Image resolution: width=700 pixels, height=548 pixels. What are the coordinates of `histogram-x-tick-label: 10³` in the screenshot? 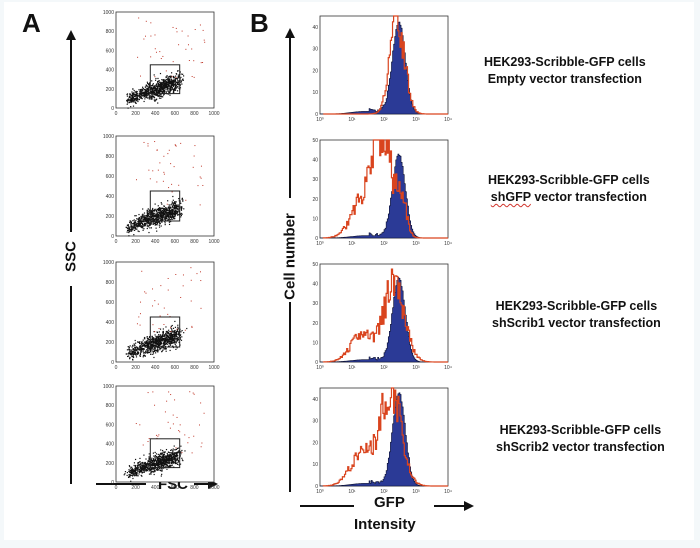 It's located at (416, 368).